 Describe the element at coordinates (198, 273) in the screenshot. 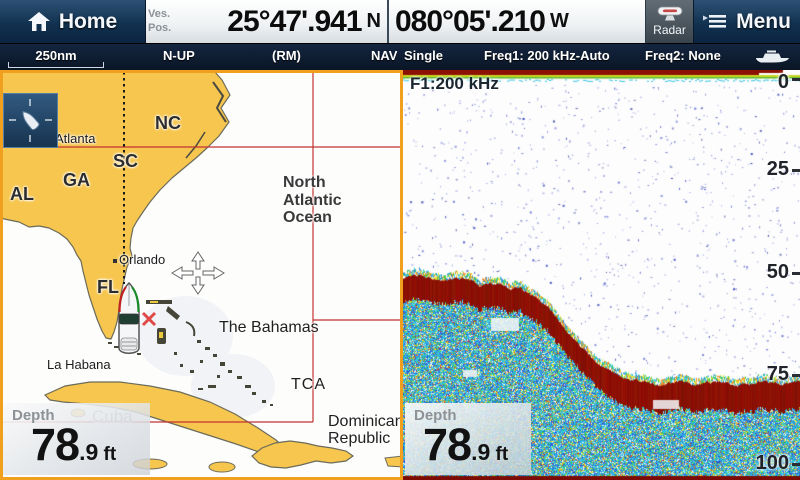

I see `pan-cursor-icon` at that location.